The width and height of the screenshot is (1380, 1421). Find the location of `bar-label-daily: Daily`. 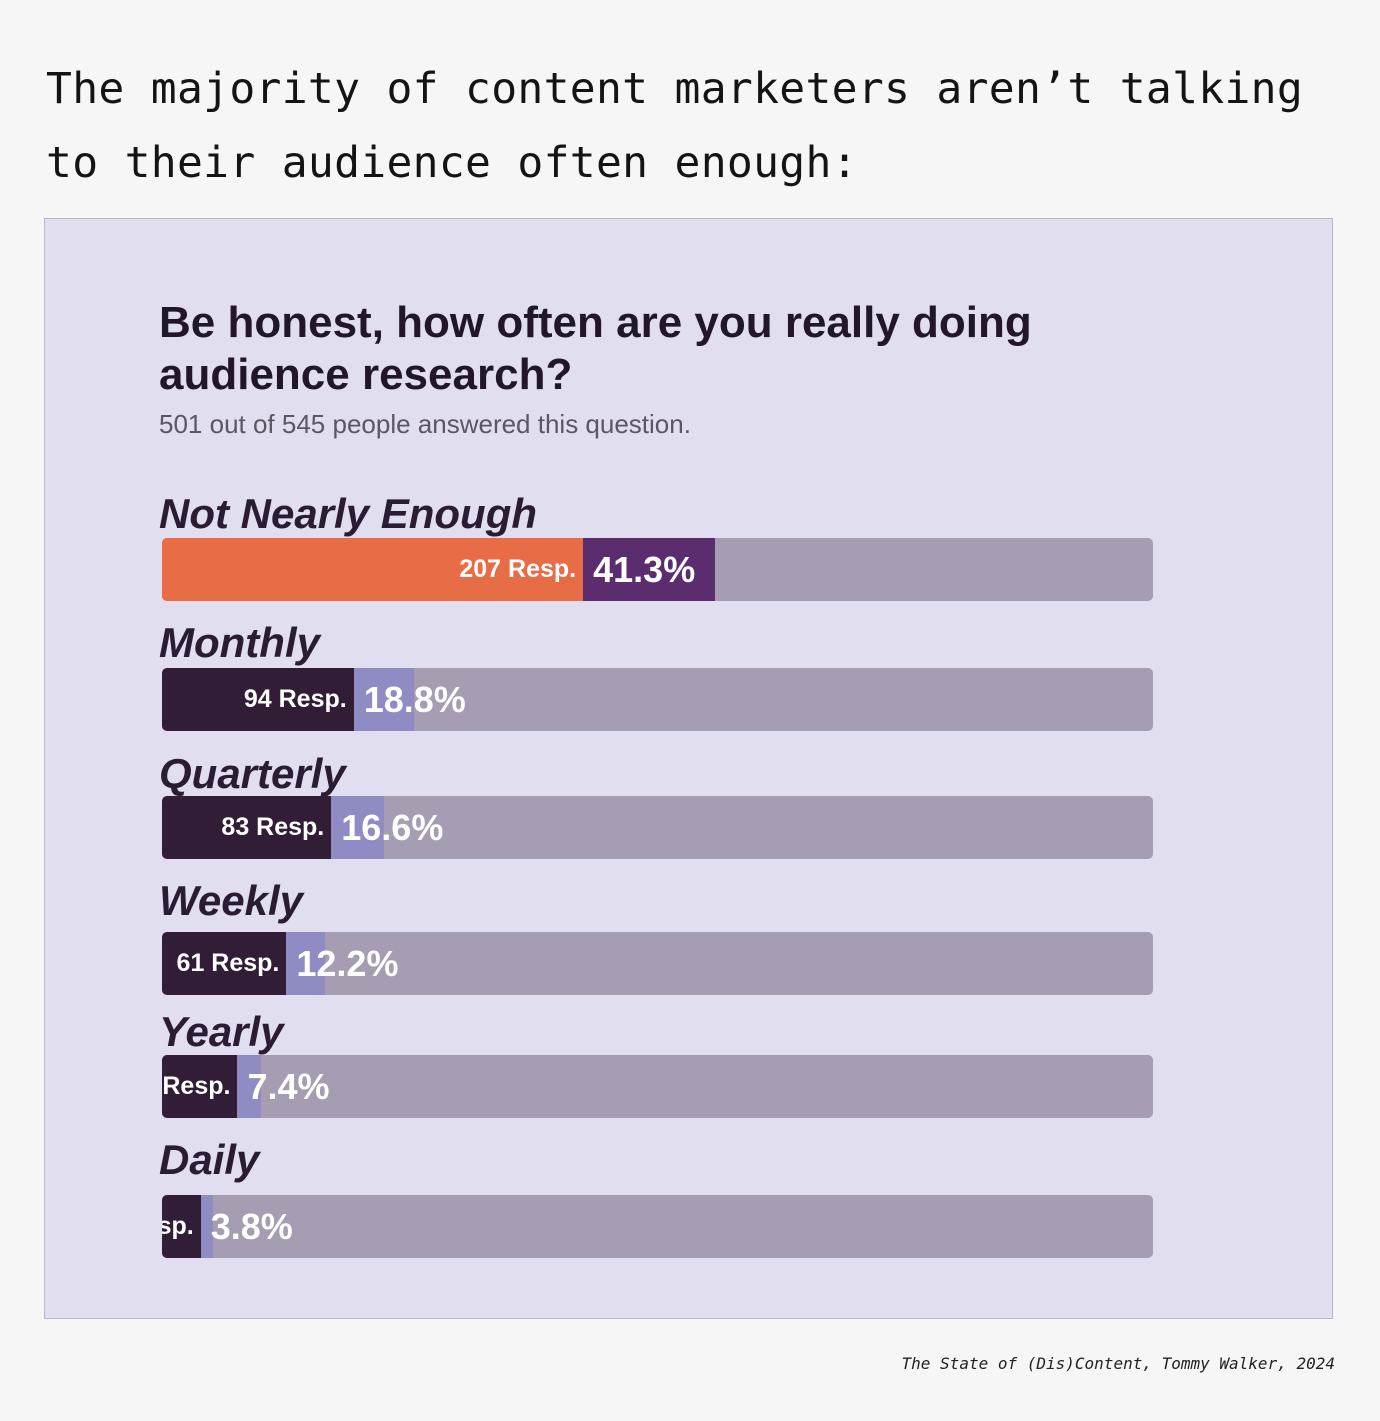

bar-label-daily: Daily is located at coordinates (209, 1159).